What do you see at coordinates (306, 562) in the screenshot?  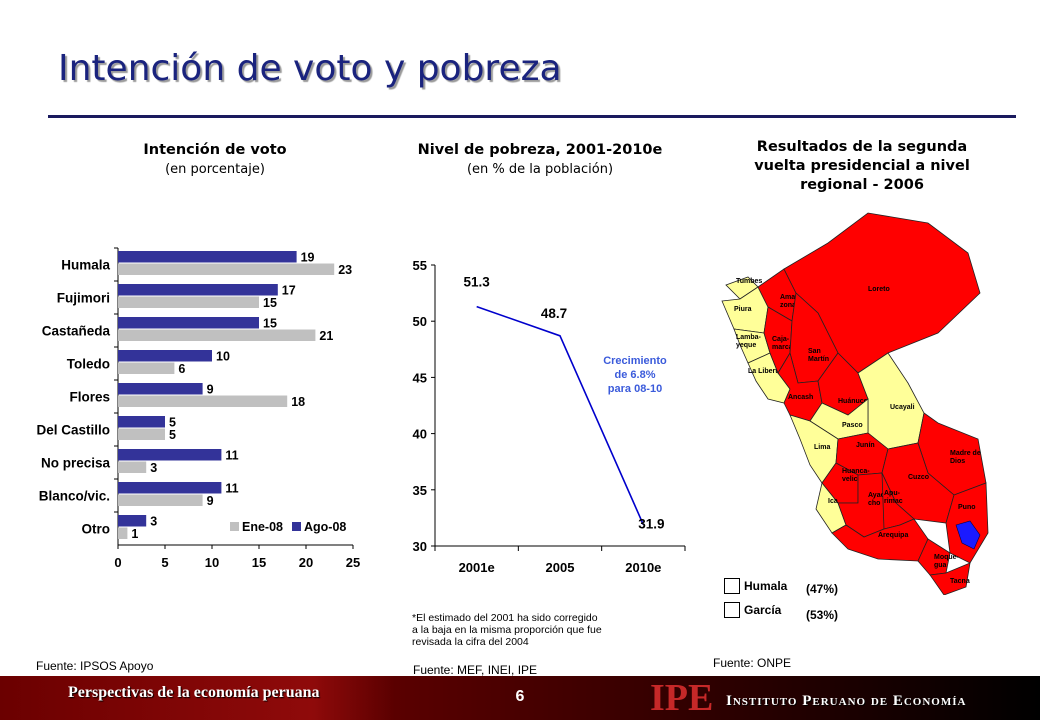 I see `x-tick-label: 20` at bounding box center [306, 562].